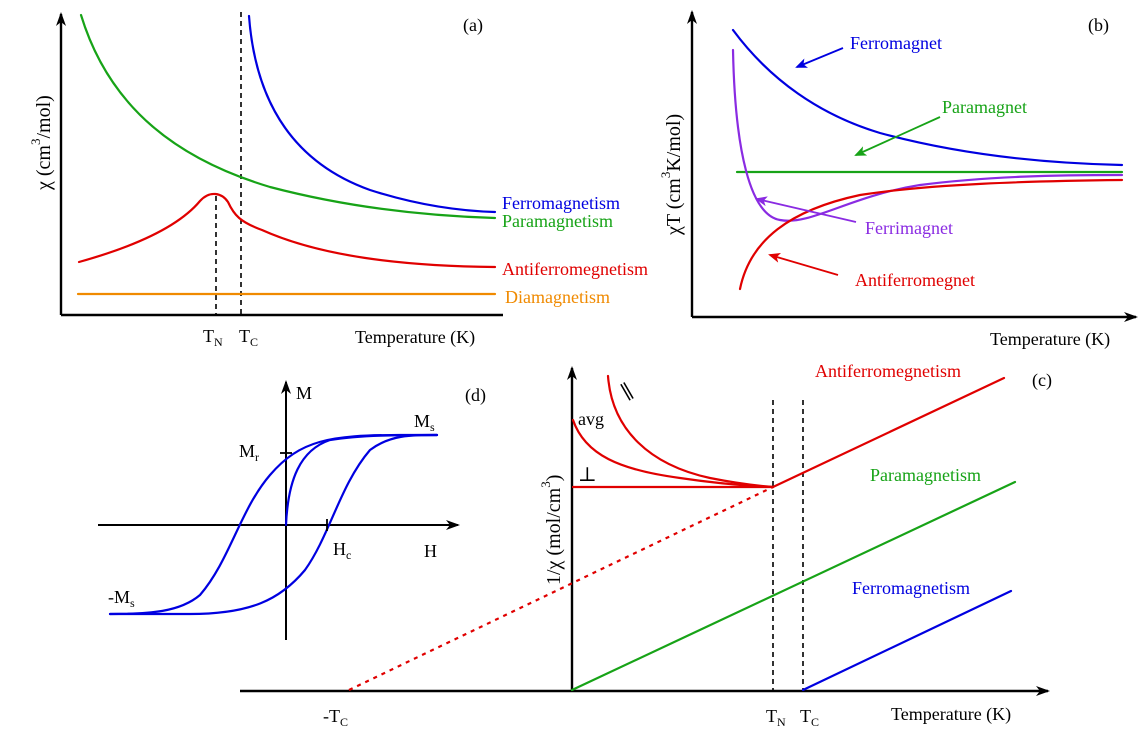 The height and width of the screenshot is (729, 1142). What do you see at coordinates (907, 640) in the screenshot?
I see `panel-c-ferro-line` at bounding box center [907, 640].